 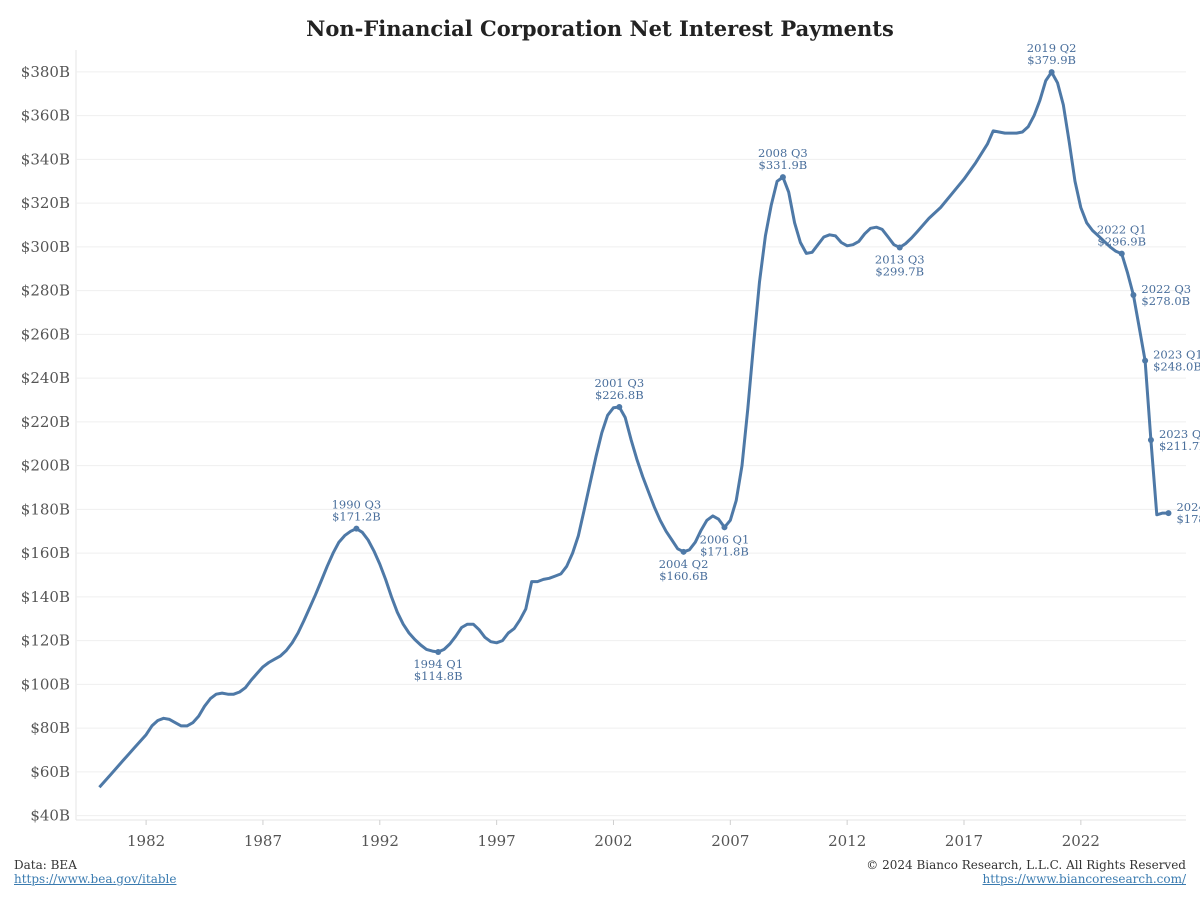 What do you see at coordinates (783, 153) in the screenshot?
I see `annotation-label: 2008 Q3` at bounding box center [783, 153].